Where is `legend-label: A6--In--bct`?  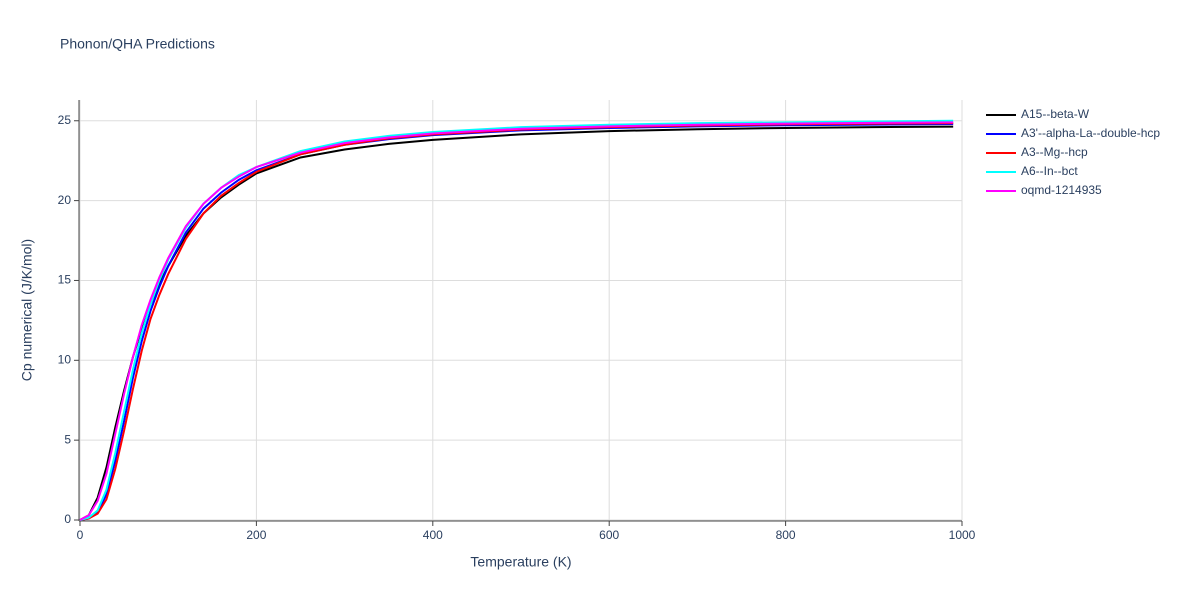 legend-label: A6--In--bct is located at coordinates (1049, 171).